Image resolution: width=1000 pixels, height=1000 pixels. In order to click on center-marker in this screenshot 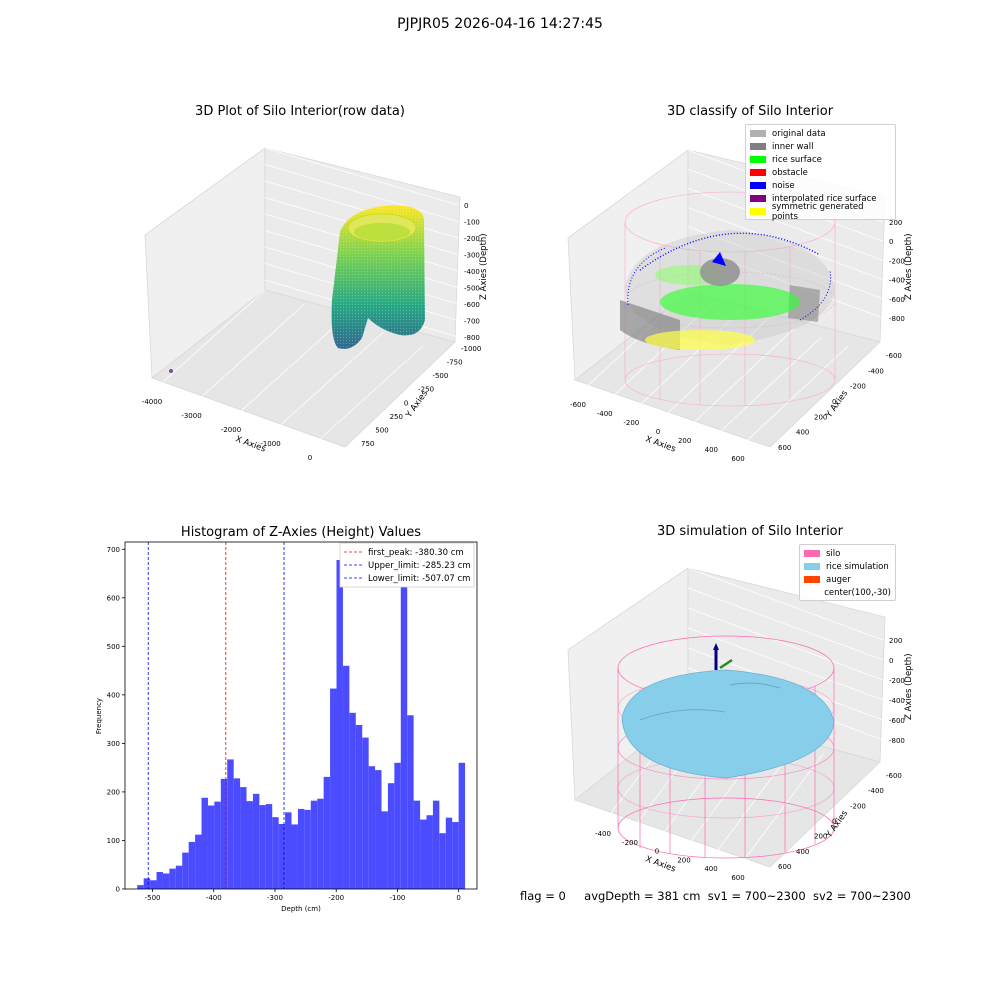, I will do `click(726, 664)`.